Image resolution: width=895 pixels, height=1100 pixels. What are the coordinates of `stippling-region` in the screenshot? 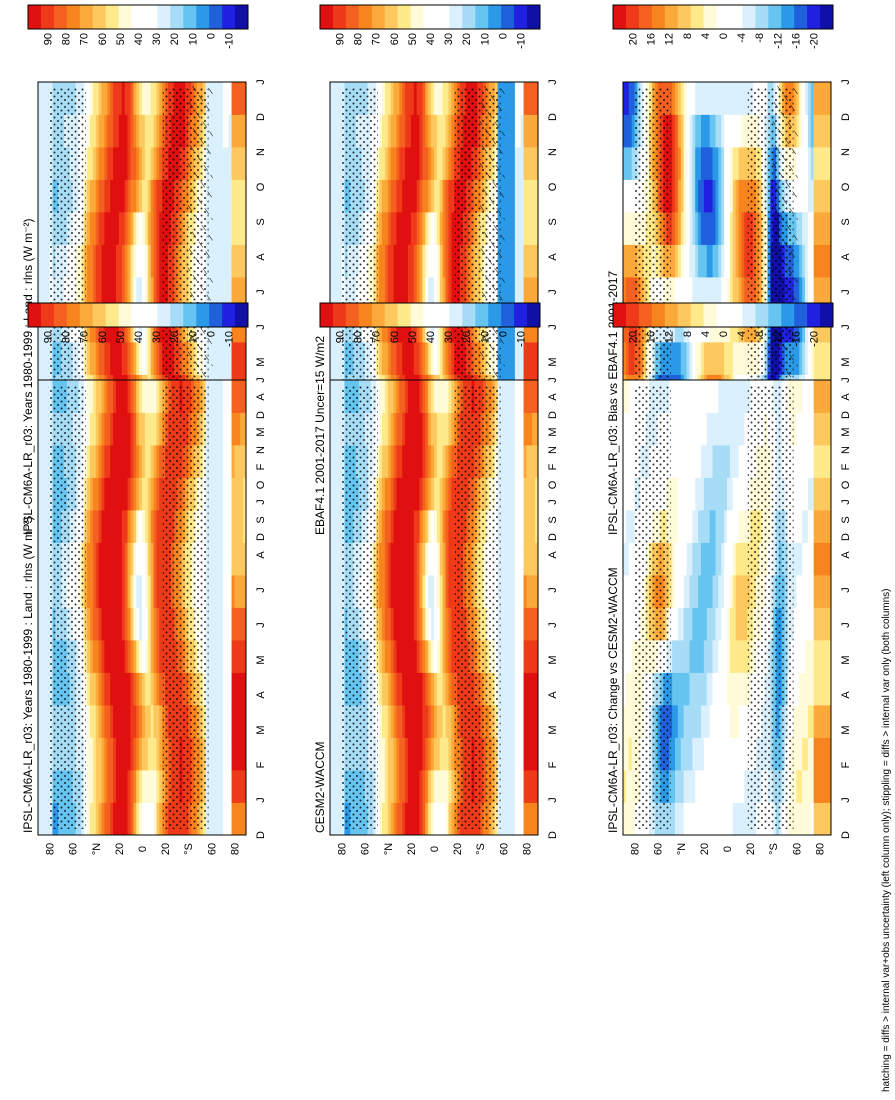 It's located at (477, 607).